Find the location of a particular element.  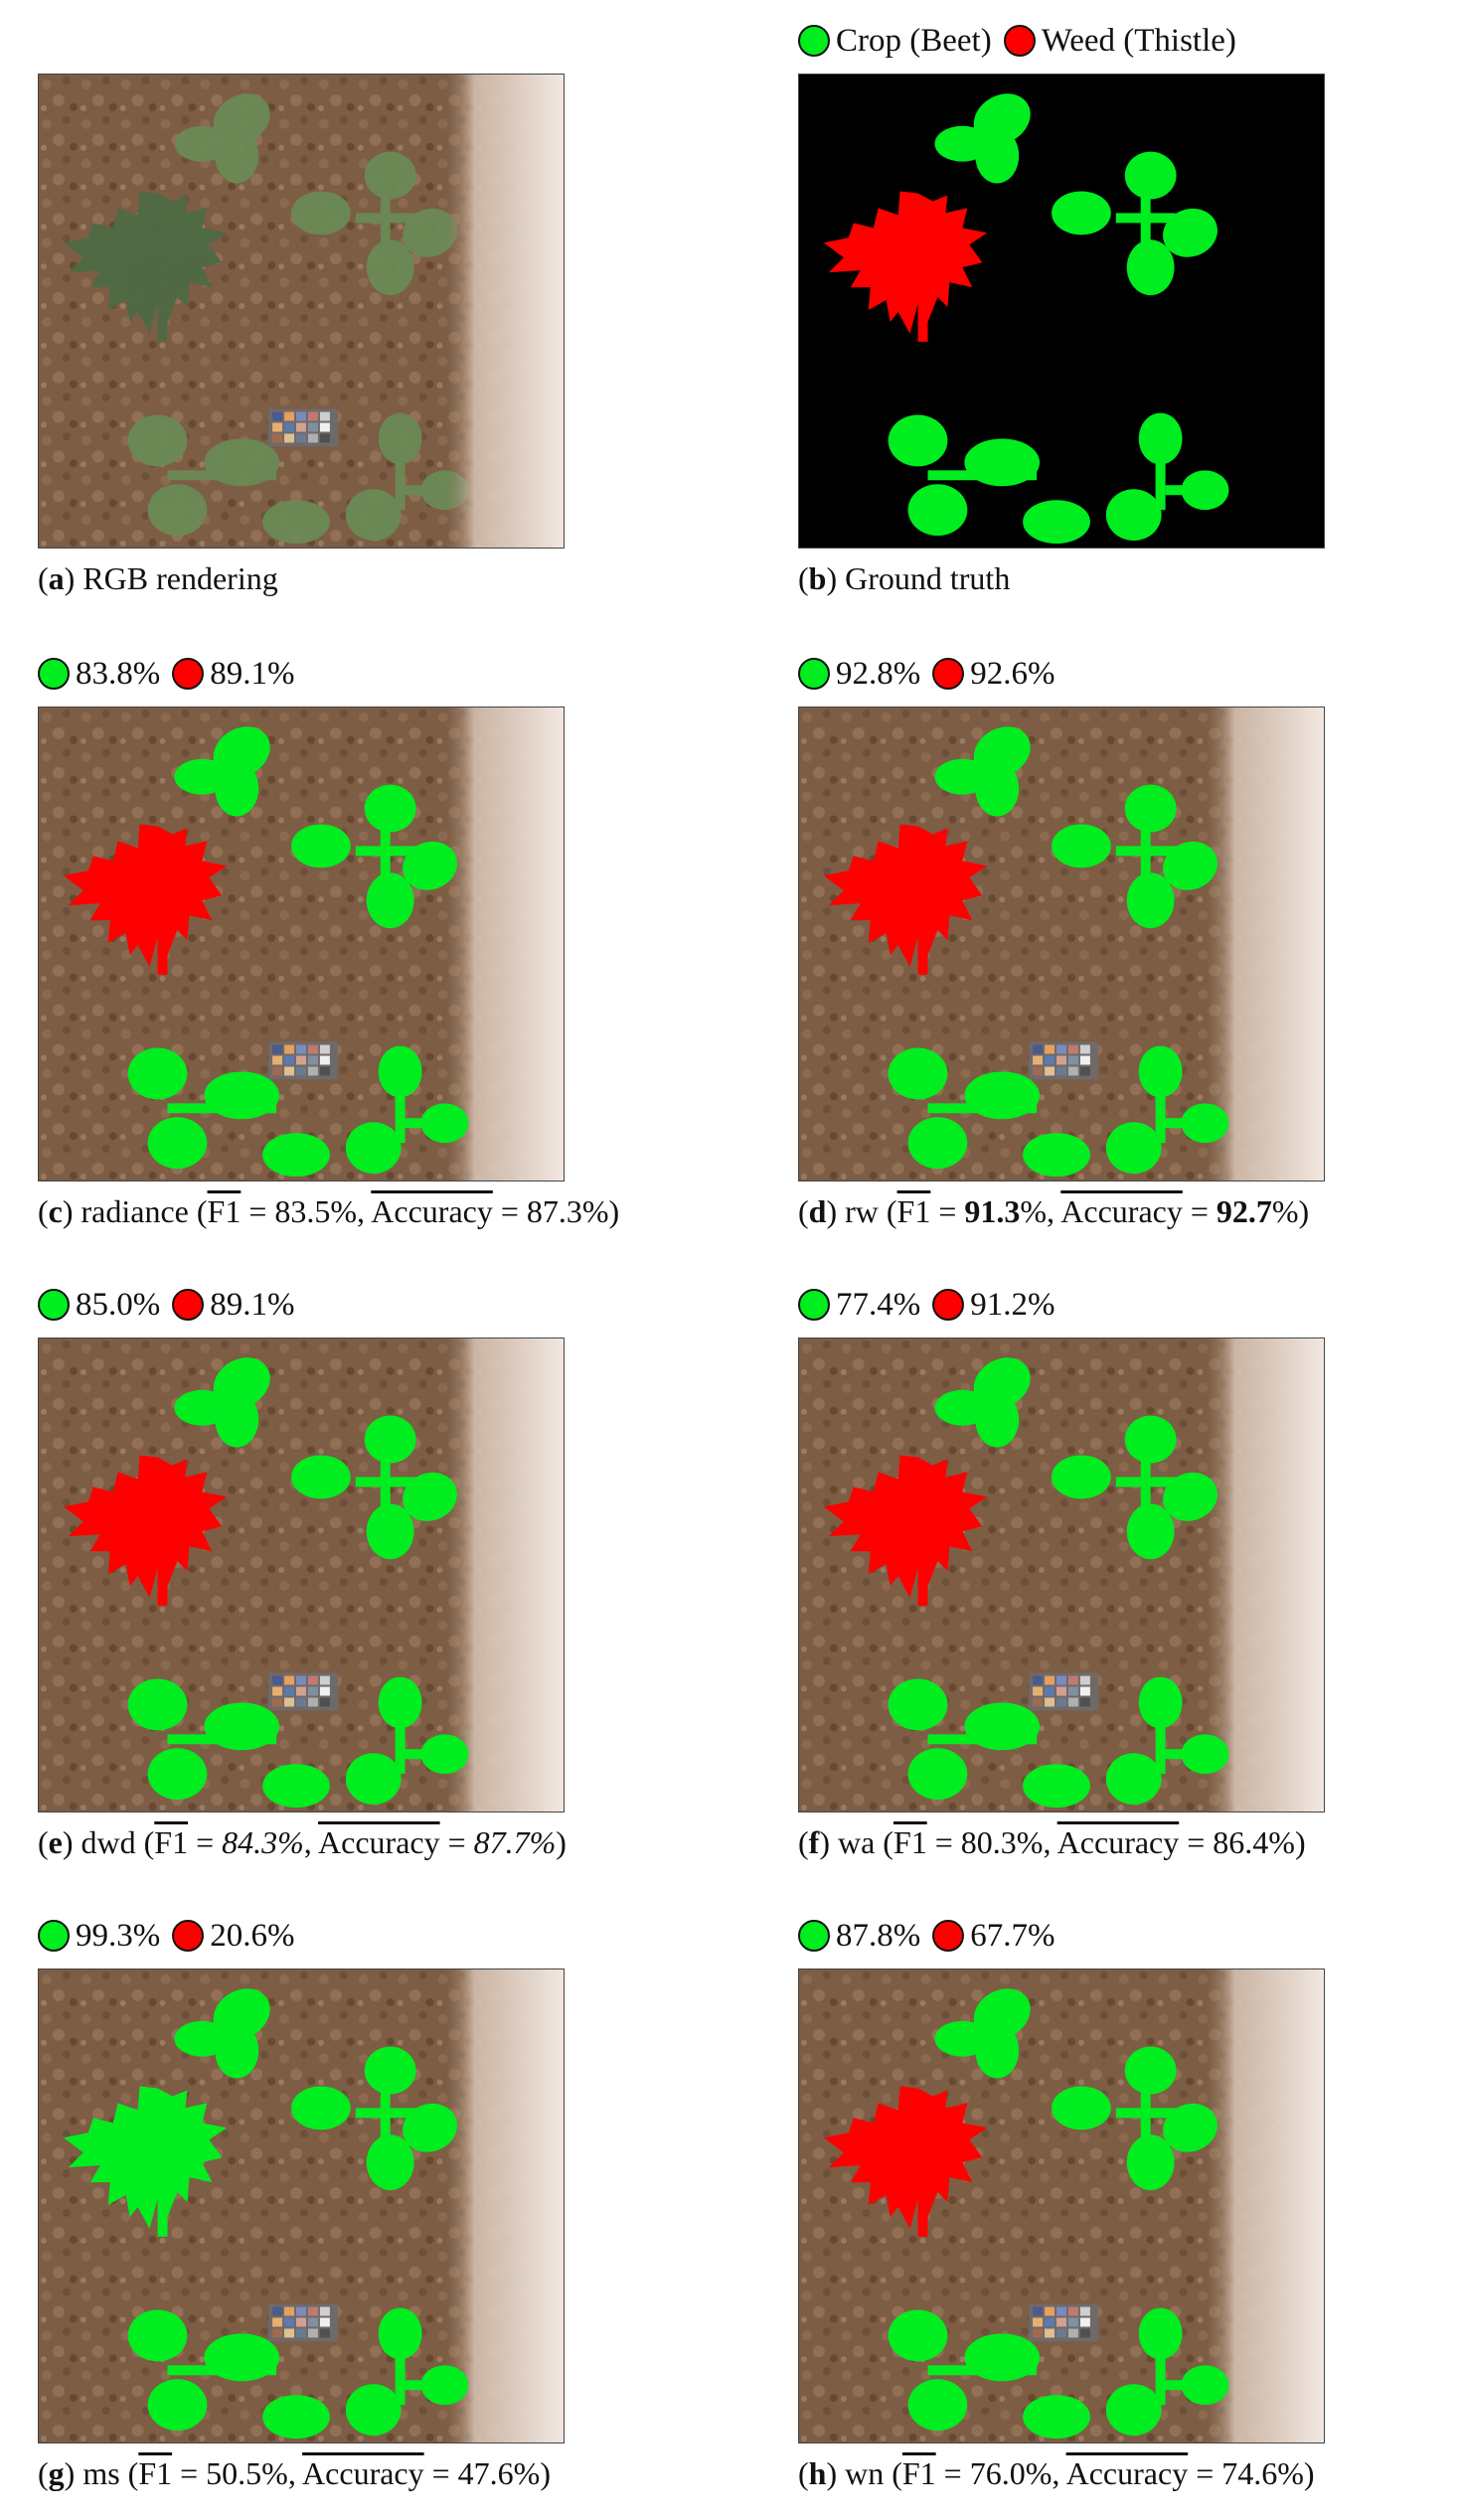

weed-legend-label: Weed (Thistle) is located at coordinates (1138, 40).